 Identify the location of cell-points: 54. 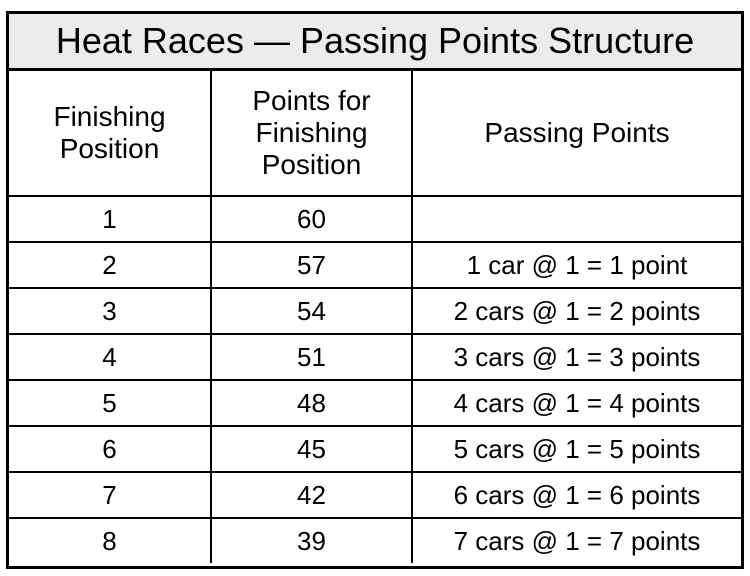
(311, 310).